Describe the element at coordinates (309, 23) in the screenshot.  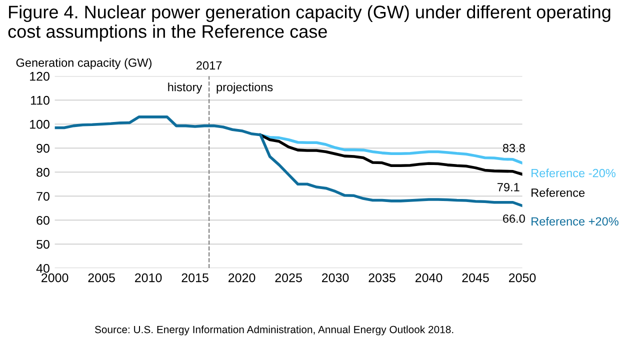
I see `chart-title: Figure 4. Nuclear power generation capacity (GW) under different operating cost assumptions in the Reference case` at that location.